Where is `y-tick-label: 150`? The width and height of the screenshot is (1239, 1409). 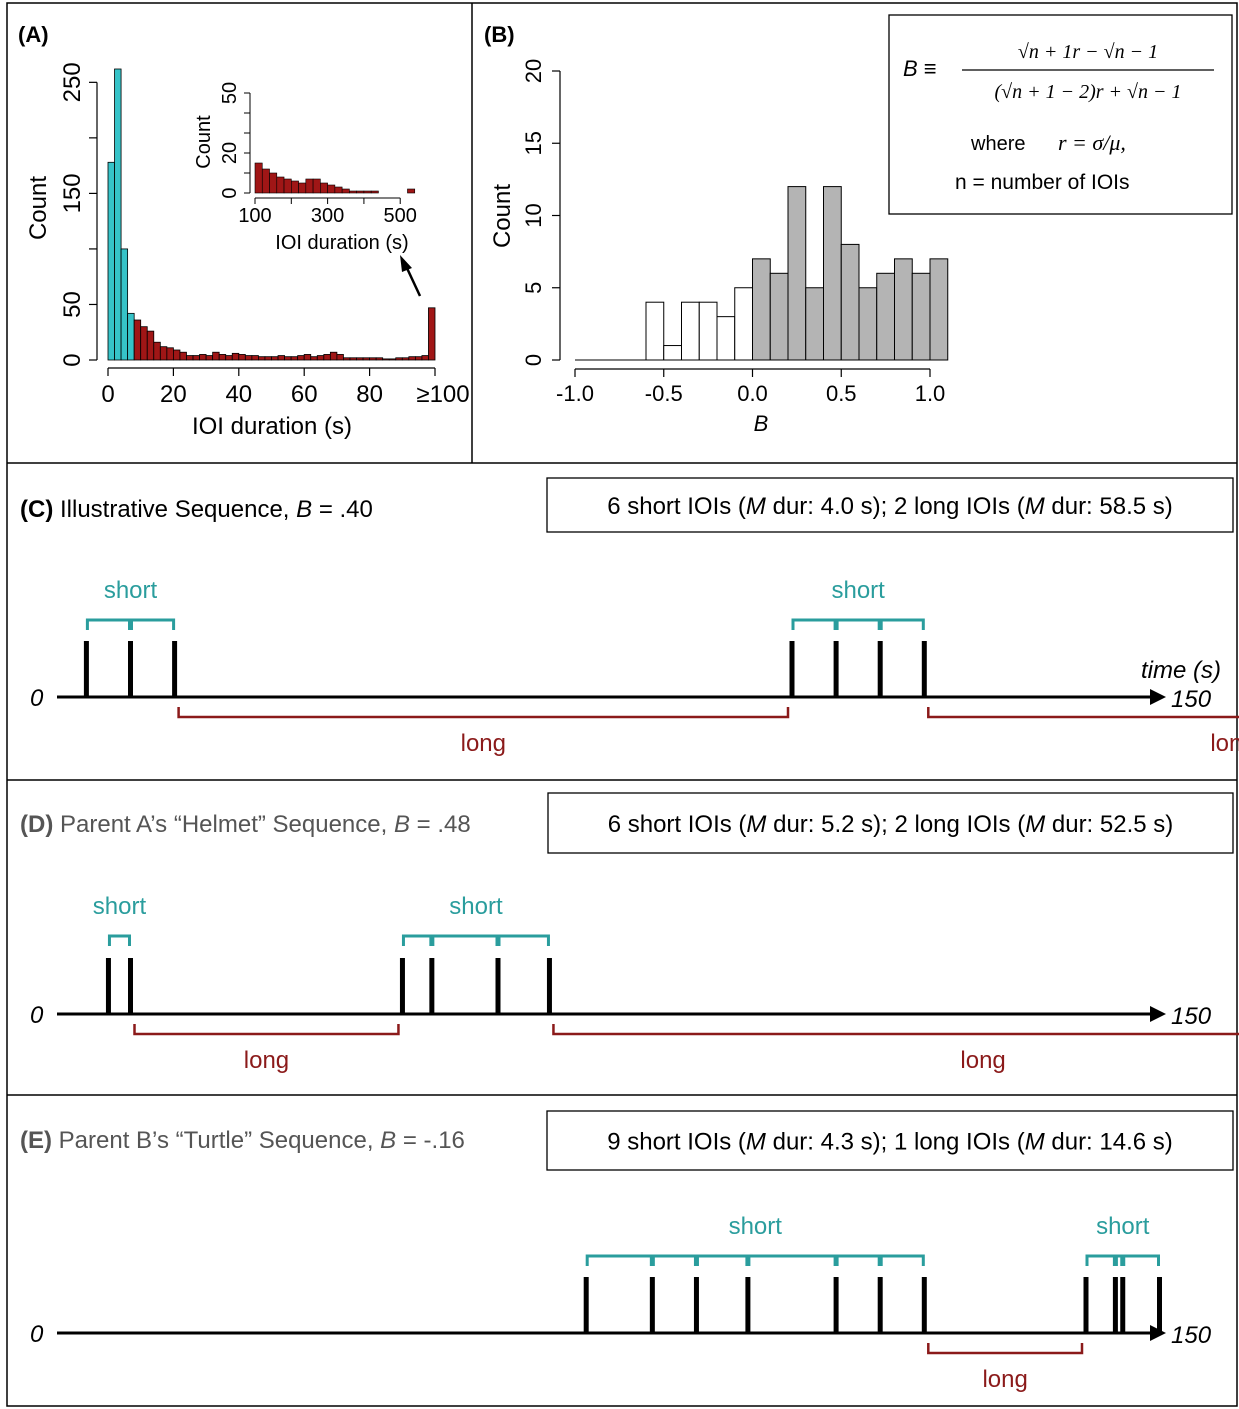 y-tick-label: 150 is located at coordinates (72, 193).